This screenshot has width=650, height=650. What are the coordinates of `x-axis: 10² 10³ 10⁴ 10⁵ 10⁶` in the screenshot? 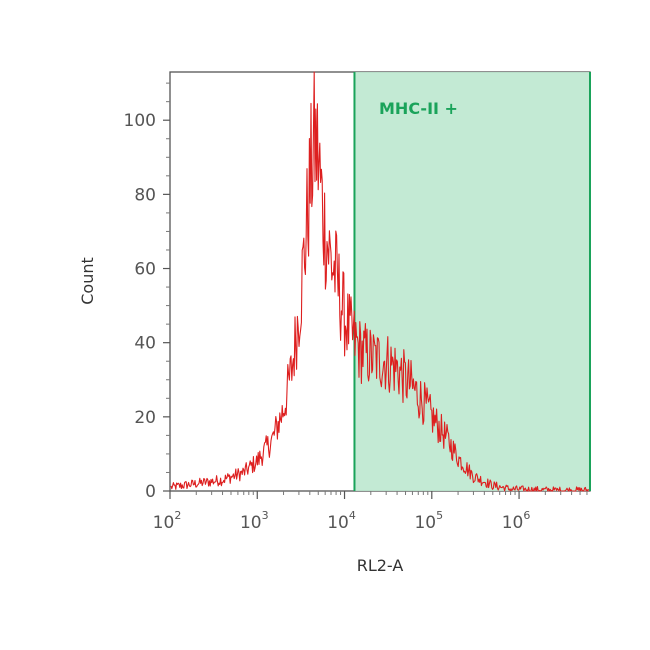 It's located at (370, 512).